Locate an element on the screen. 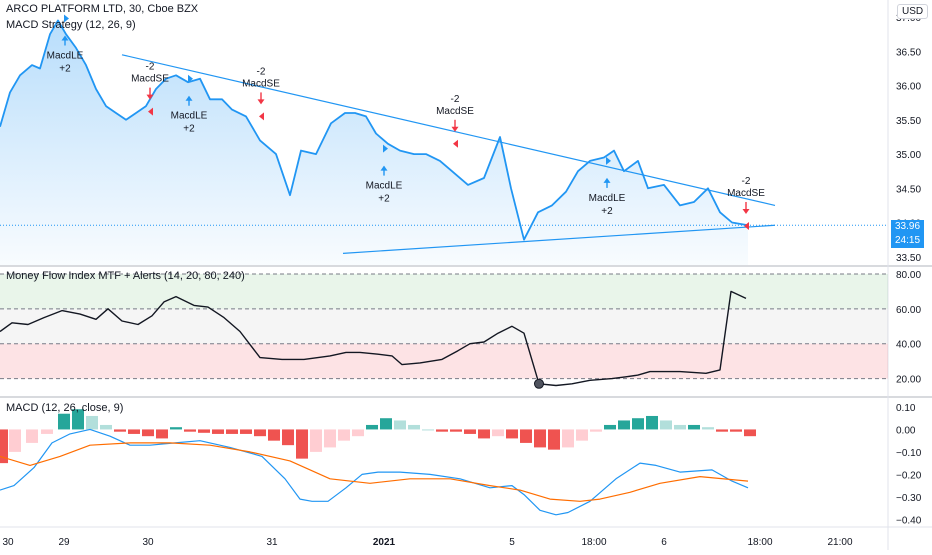 This screenshot has width=932, height=555. time-tick-label: 30 is located at coordinates (8, 542).